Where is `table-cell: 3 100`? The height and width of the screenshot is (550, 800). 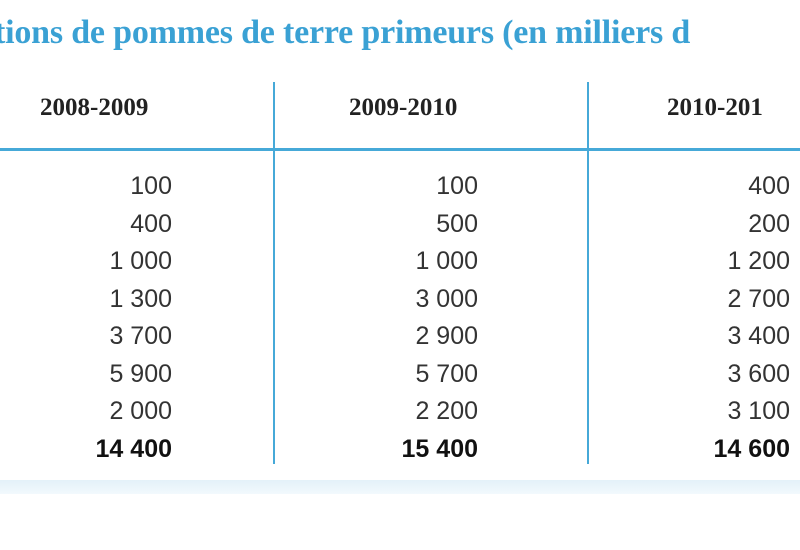
table-cell: 3 100 is located at coordinates (758, 411).